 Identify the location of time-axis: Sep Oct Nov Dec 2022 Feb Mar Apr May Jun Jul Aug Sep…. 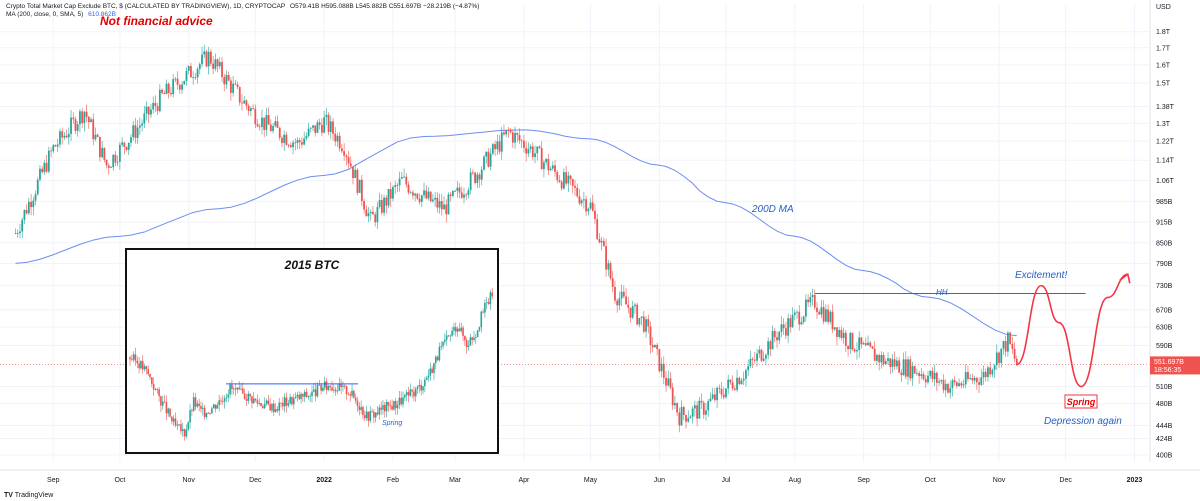
(600, 476).